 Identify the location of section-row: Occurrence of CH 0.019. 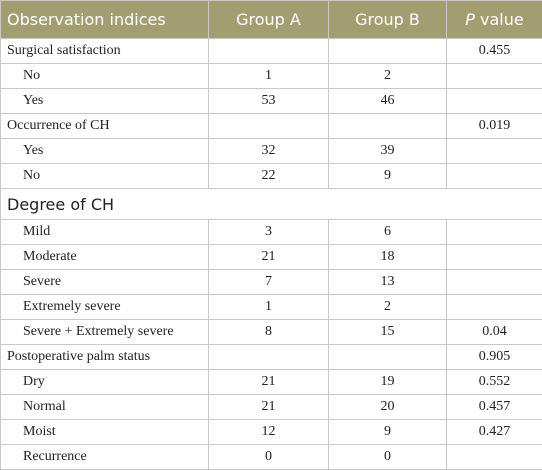
(271, 126).